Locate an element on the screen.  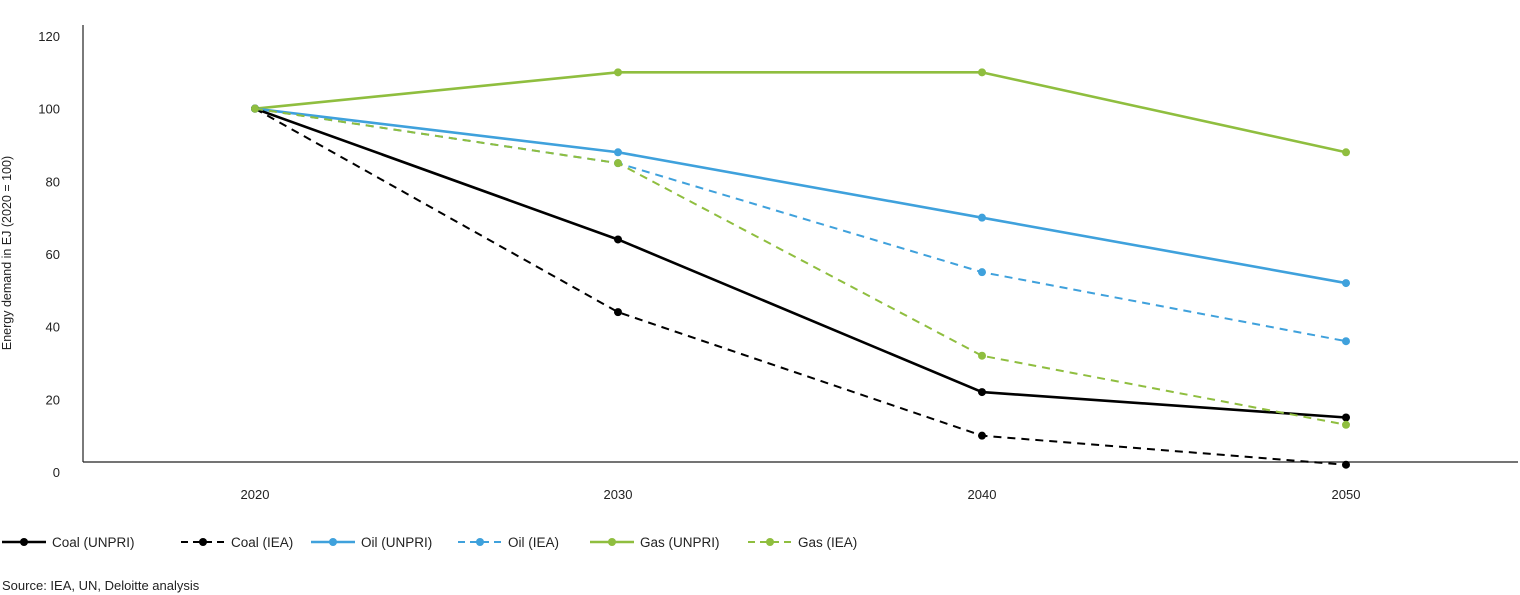
legend-item: Coal (UNPRI) is located at coordinates (68, 542).